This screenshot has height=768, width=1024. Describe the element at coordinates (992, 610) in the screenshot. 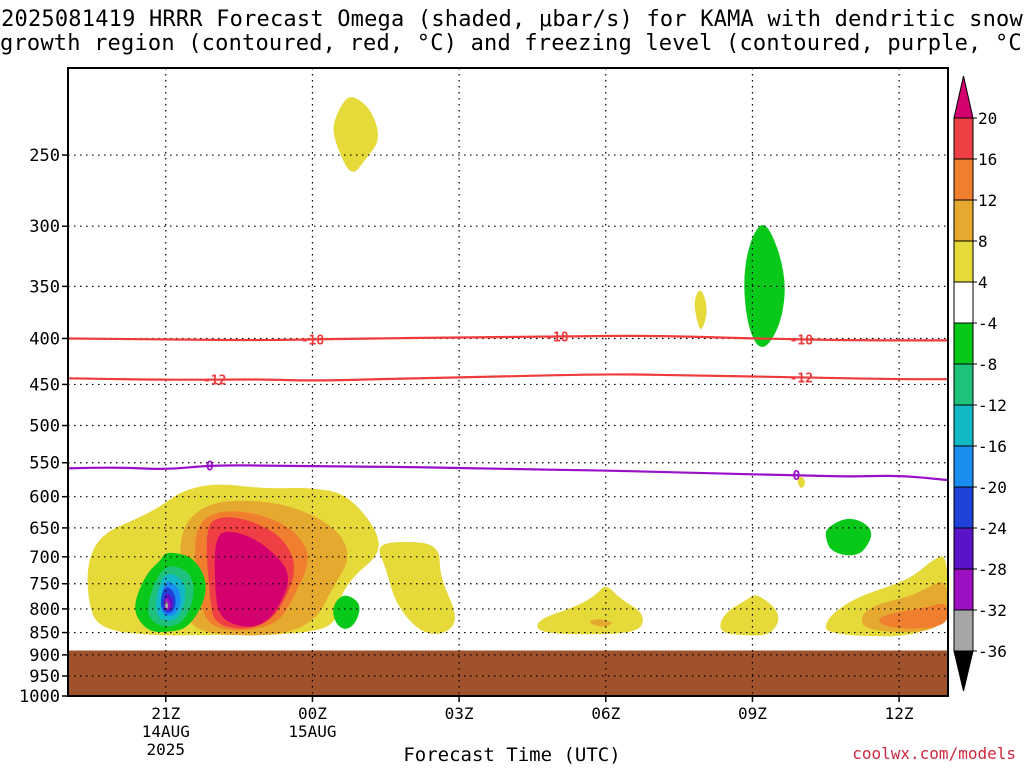

I see `colorbar-label--32: -32` at that location.